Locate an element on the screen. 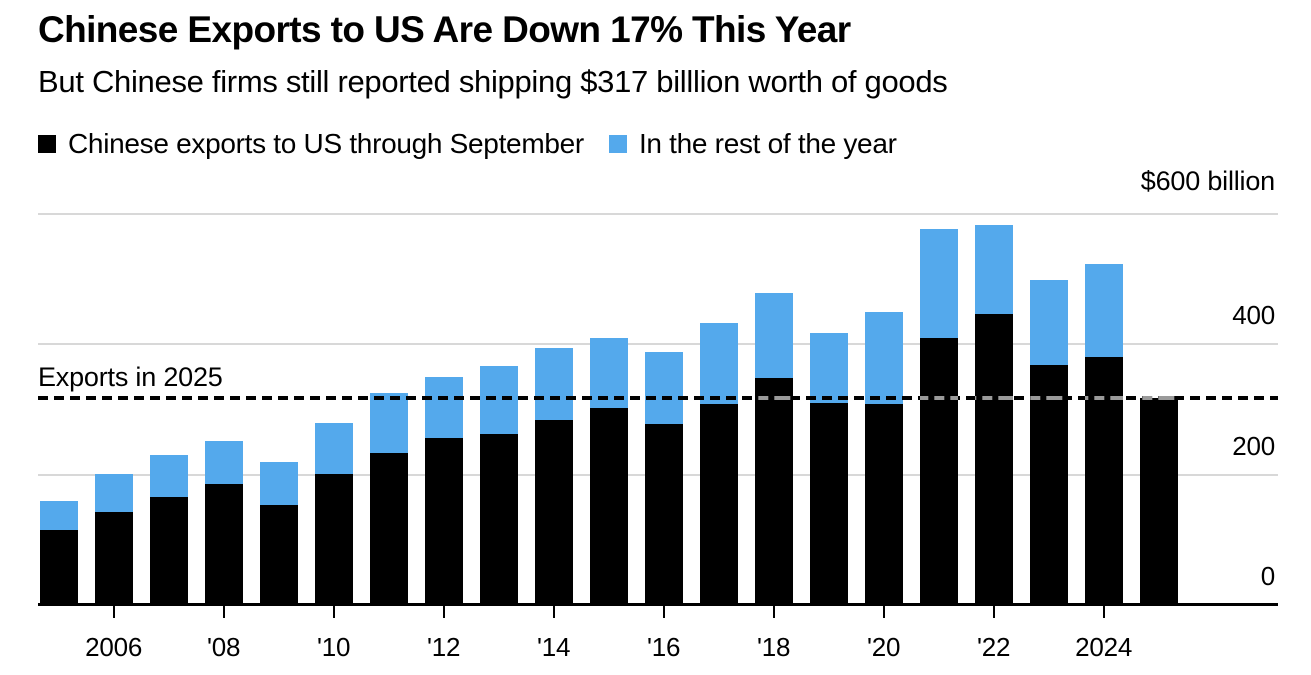 The width and height of the screenshot is (1311, 675). bar-2021-rest-of-year is located at coordinates (938, 283).